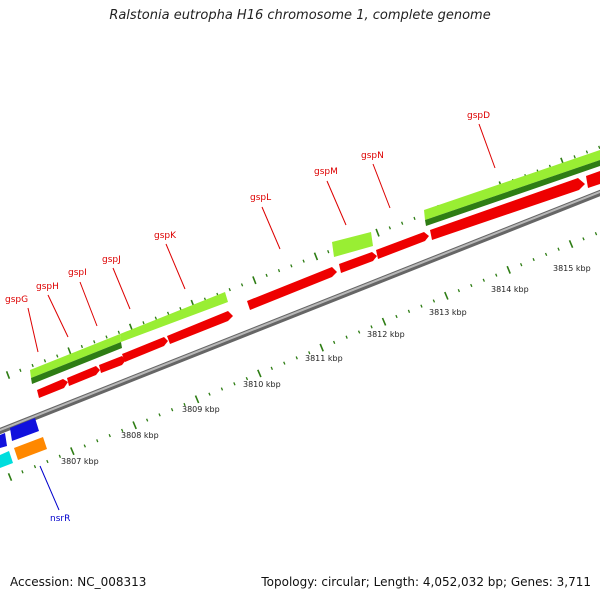 The width and height of the screenshot is (600, 600). Describe the element at coordinates (16, 300) in the screenshot. I see `gene-label-gspG: gspG` at that location.